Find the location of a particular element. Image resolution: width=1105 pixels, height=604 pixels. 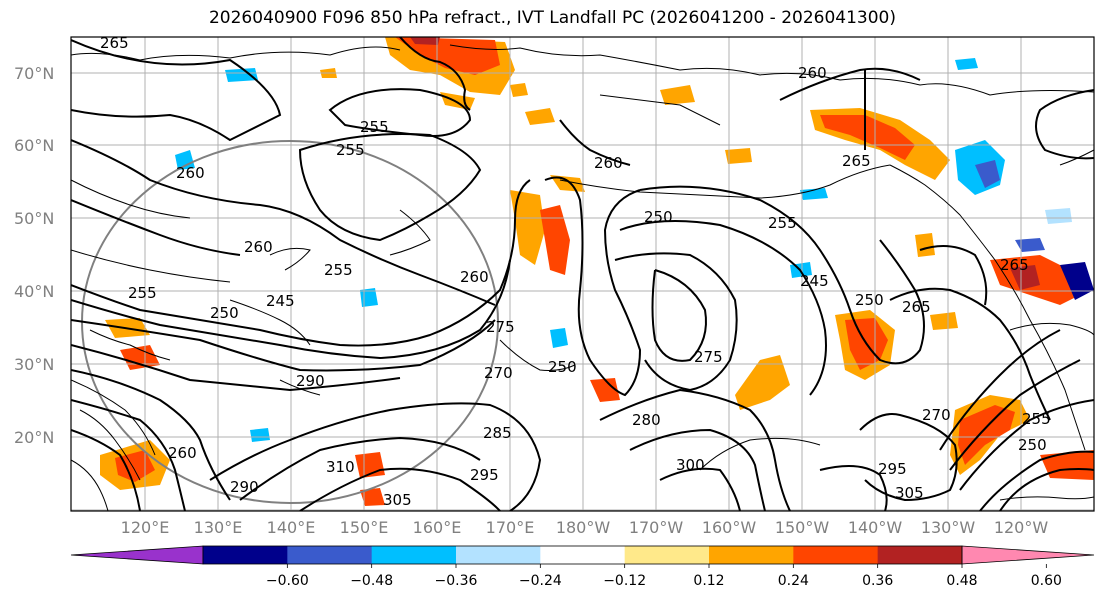

colorbar-extend-high is located at coordinates (1028, 555).